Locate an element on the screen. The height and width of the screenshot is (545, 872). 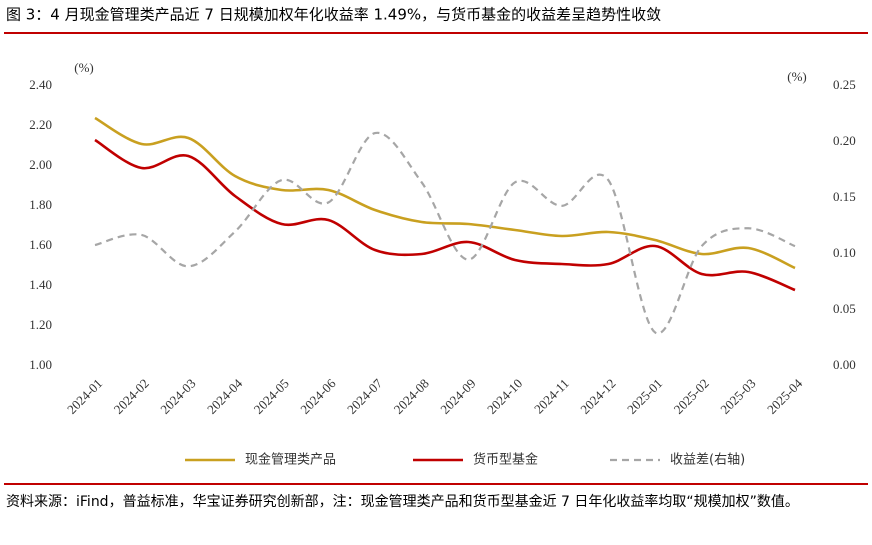
y2-tick-label: 0.00 is located at coordinates (844, 364).